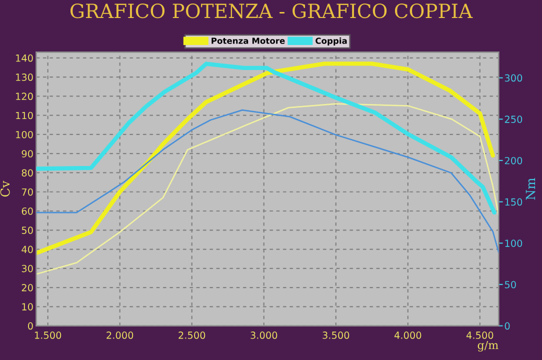  Describe the element at coordinates (513, 202) in the screenshot. I see `y2-tick-label: 150` at that location.